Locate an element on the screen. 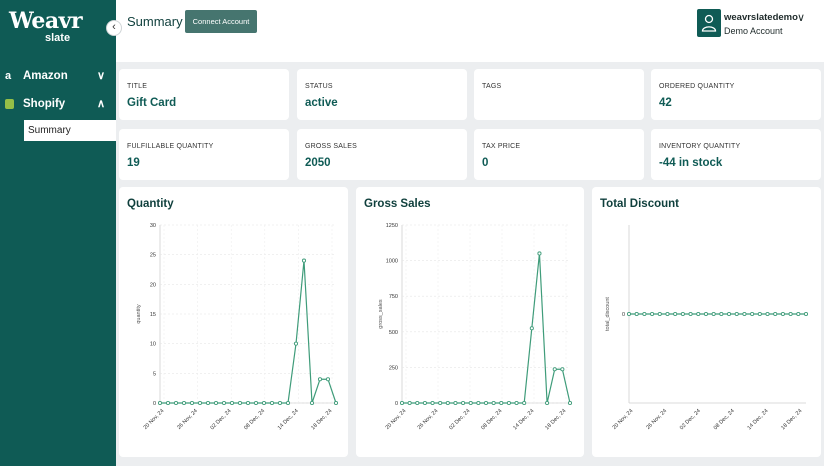 This screenshot has height=466, width=828. connect-account-button: Connect Account is located at coordinates (221, 21).